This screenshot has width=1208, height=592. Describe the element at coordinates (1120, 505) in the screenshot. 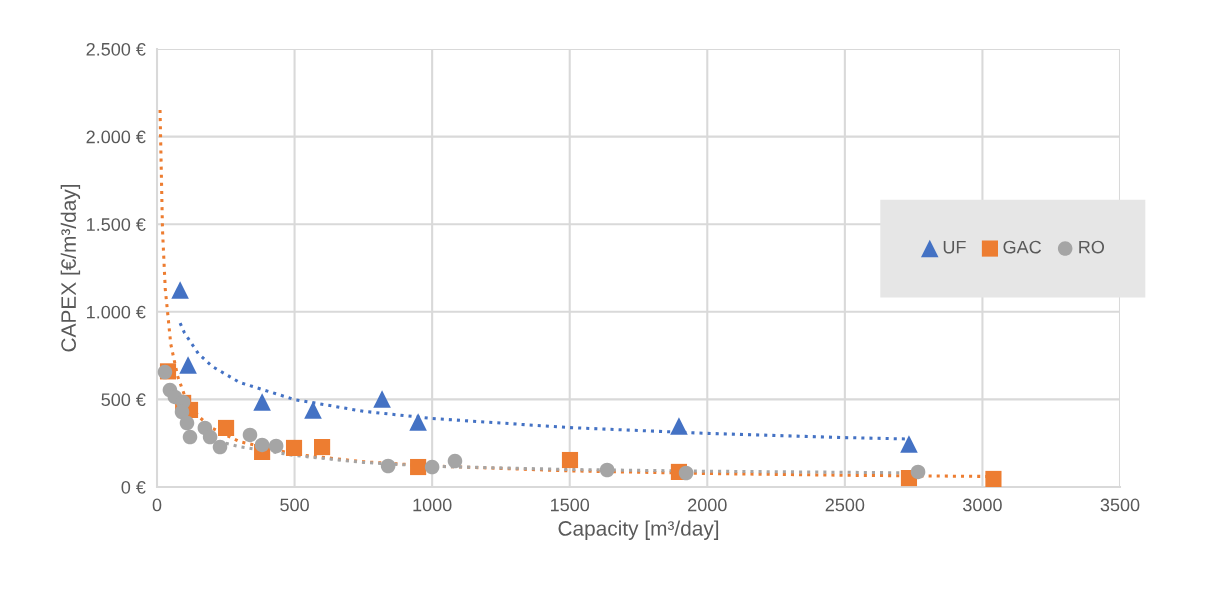

I see `x-tick-label: 3500` at that location.